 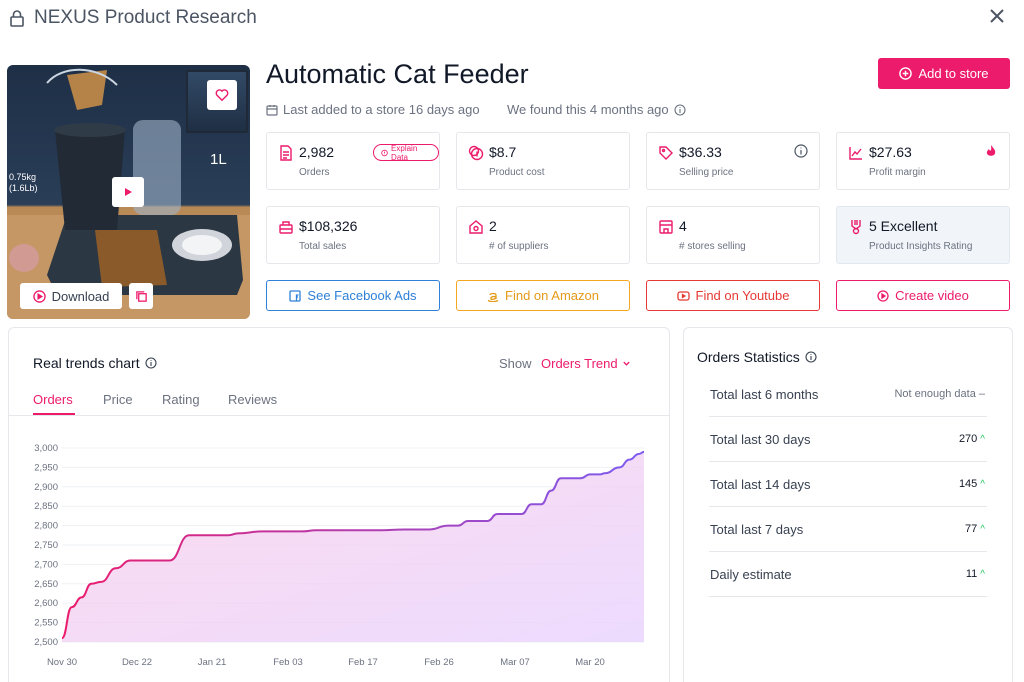 I want to click on lock-icon, so click(x=17, y=18).